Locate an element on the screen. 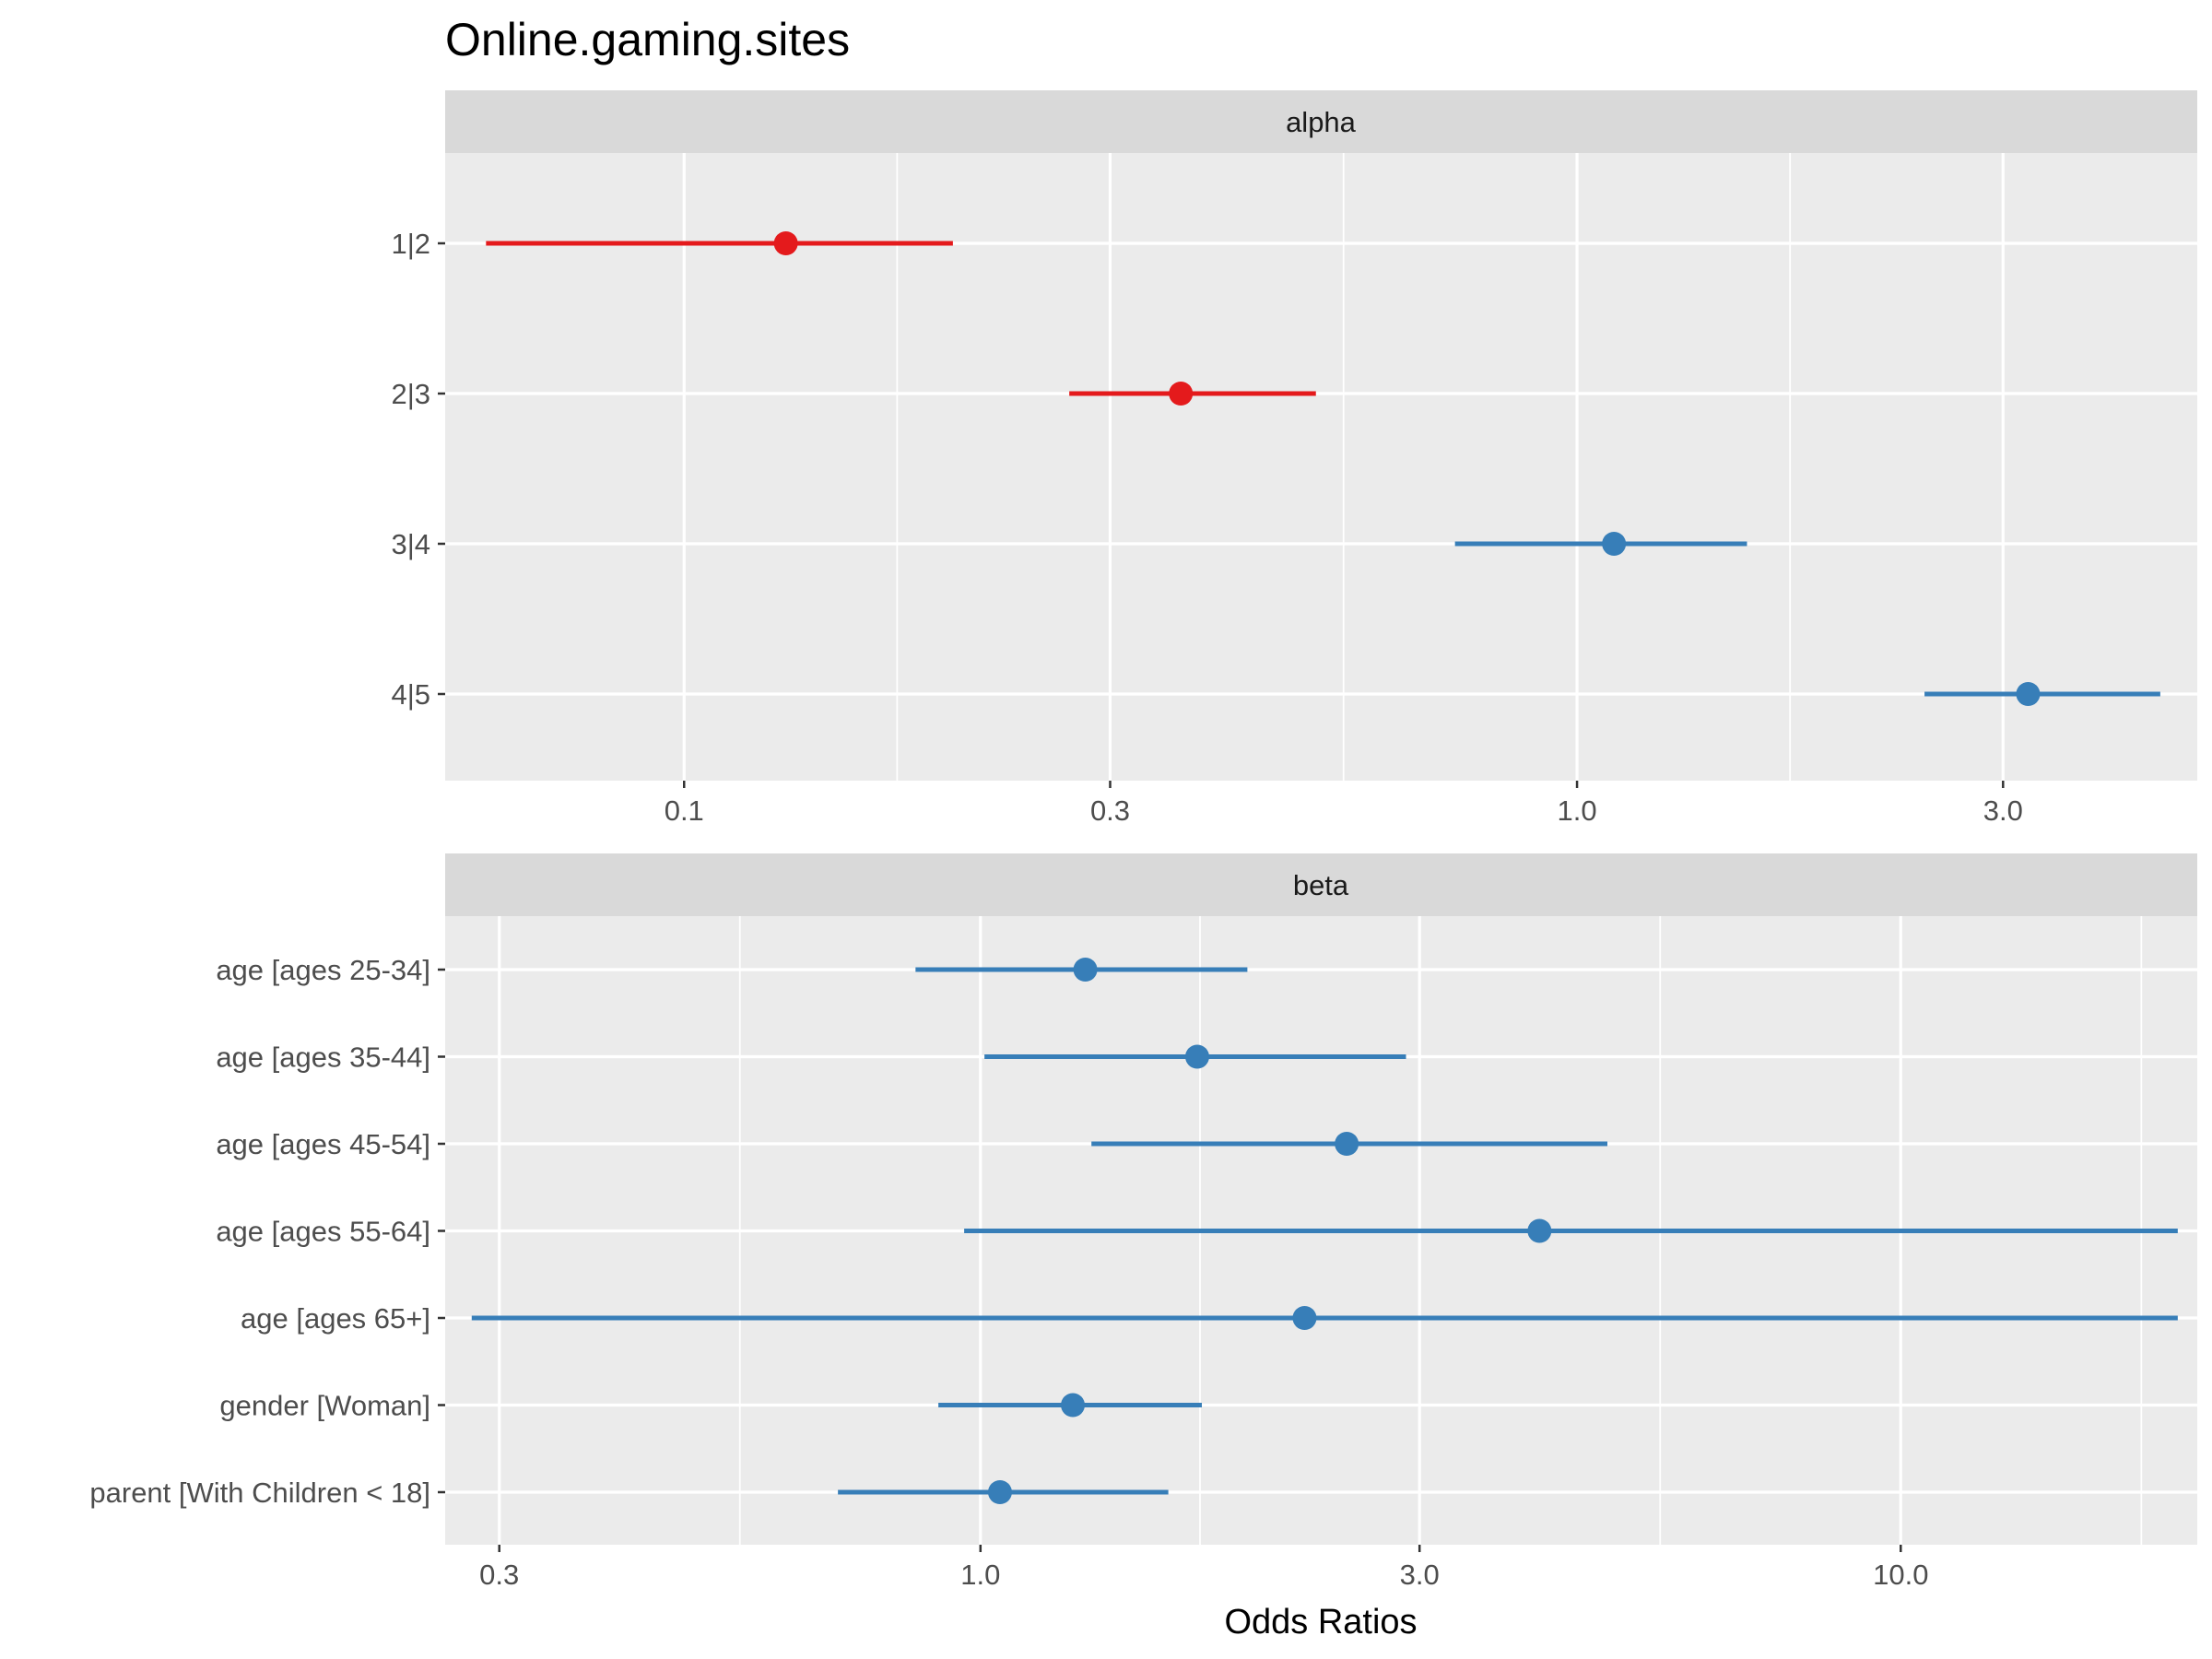 The image size is (2212, 1659). y-tick-label: 1|2 is located at coordinates (410, 244).